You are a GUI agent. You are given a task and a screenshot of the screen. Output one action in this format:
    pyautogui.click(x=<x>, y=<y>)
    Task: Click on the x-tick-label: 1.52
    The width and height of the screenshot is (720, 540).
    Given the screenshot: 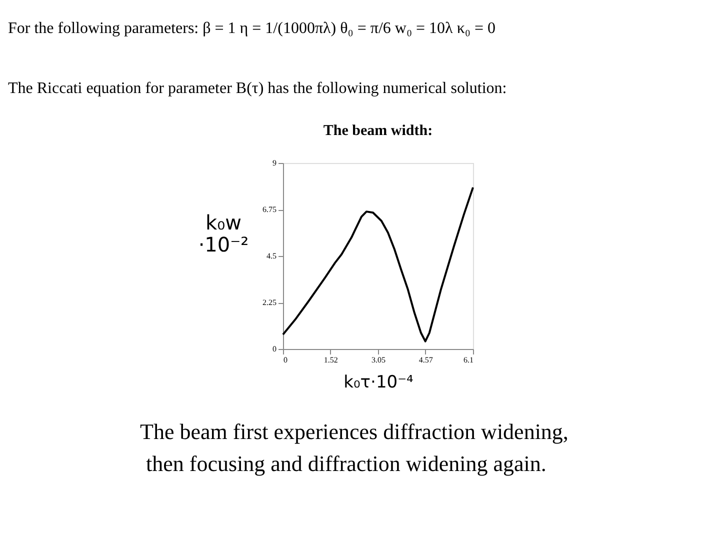 What is the action you would take?
    pyautogui.click(x=331, y=360)
    